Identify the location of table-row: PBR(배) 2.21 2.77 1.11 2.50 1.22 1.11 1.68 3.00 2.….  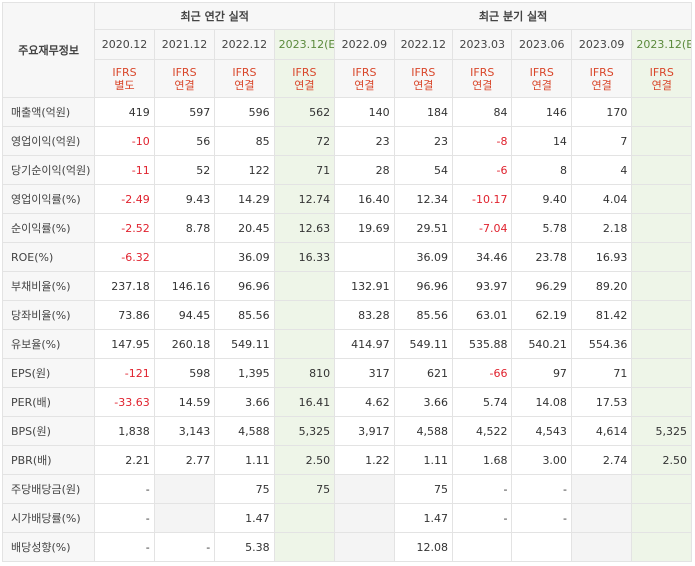
(346, 460).